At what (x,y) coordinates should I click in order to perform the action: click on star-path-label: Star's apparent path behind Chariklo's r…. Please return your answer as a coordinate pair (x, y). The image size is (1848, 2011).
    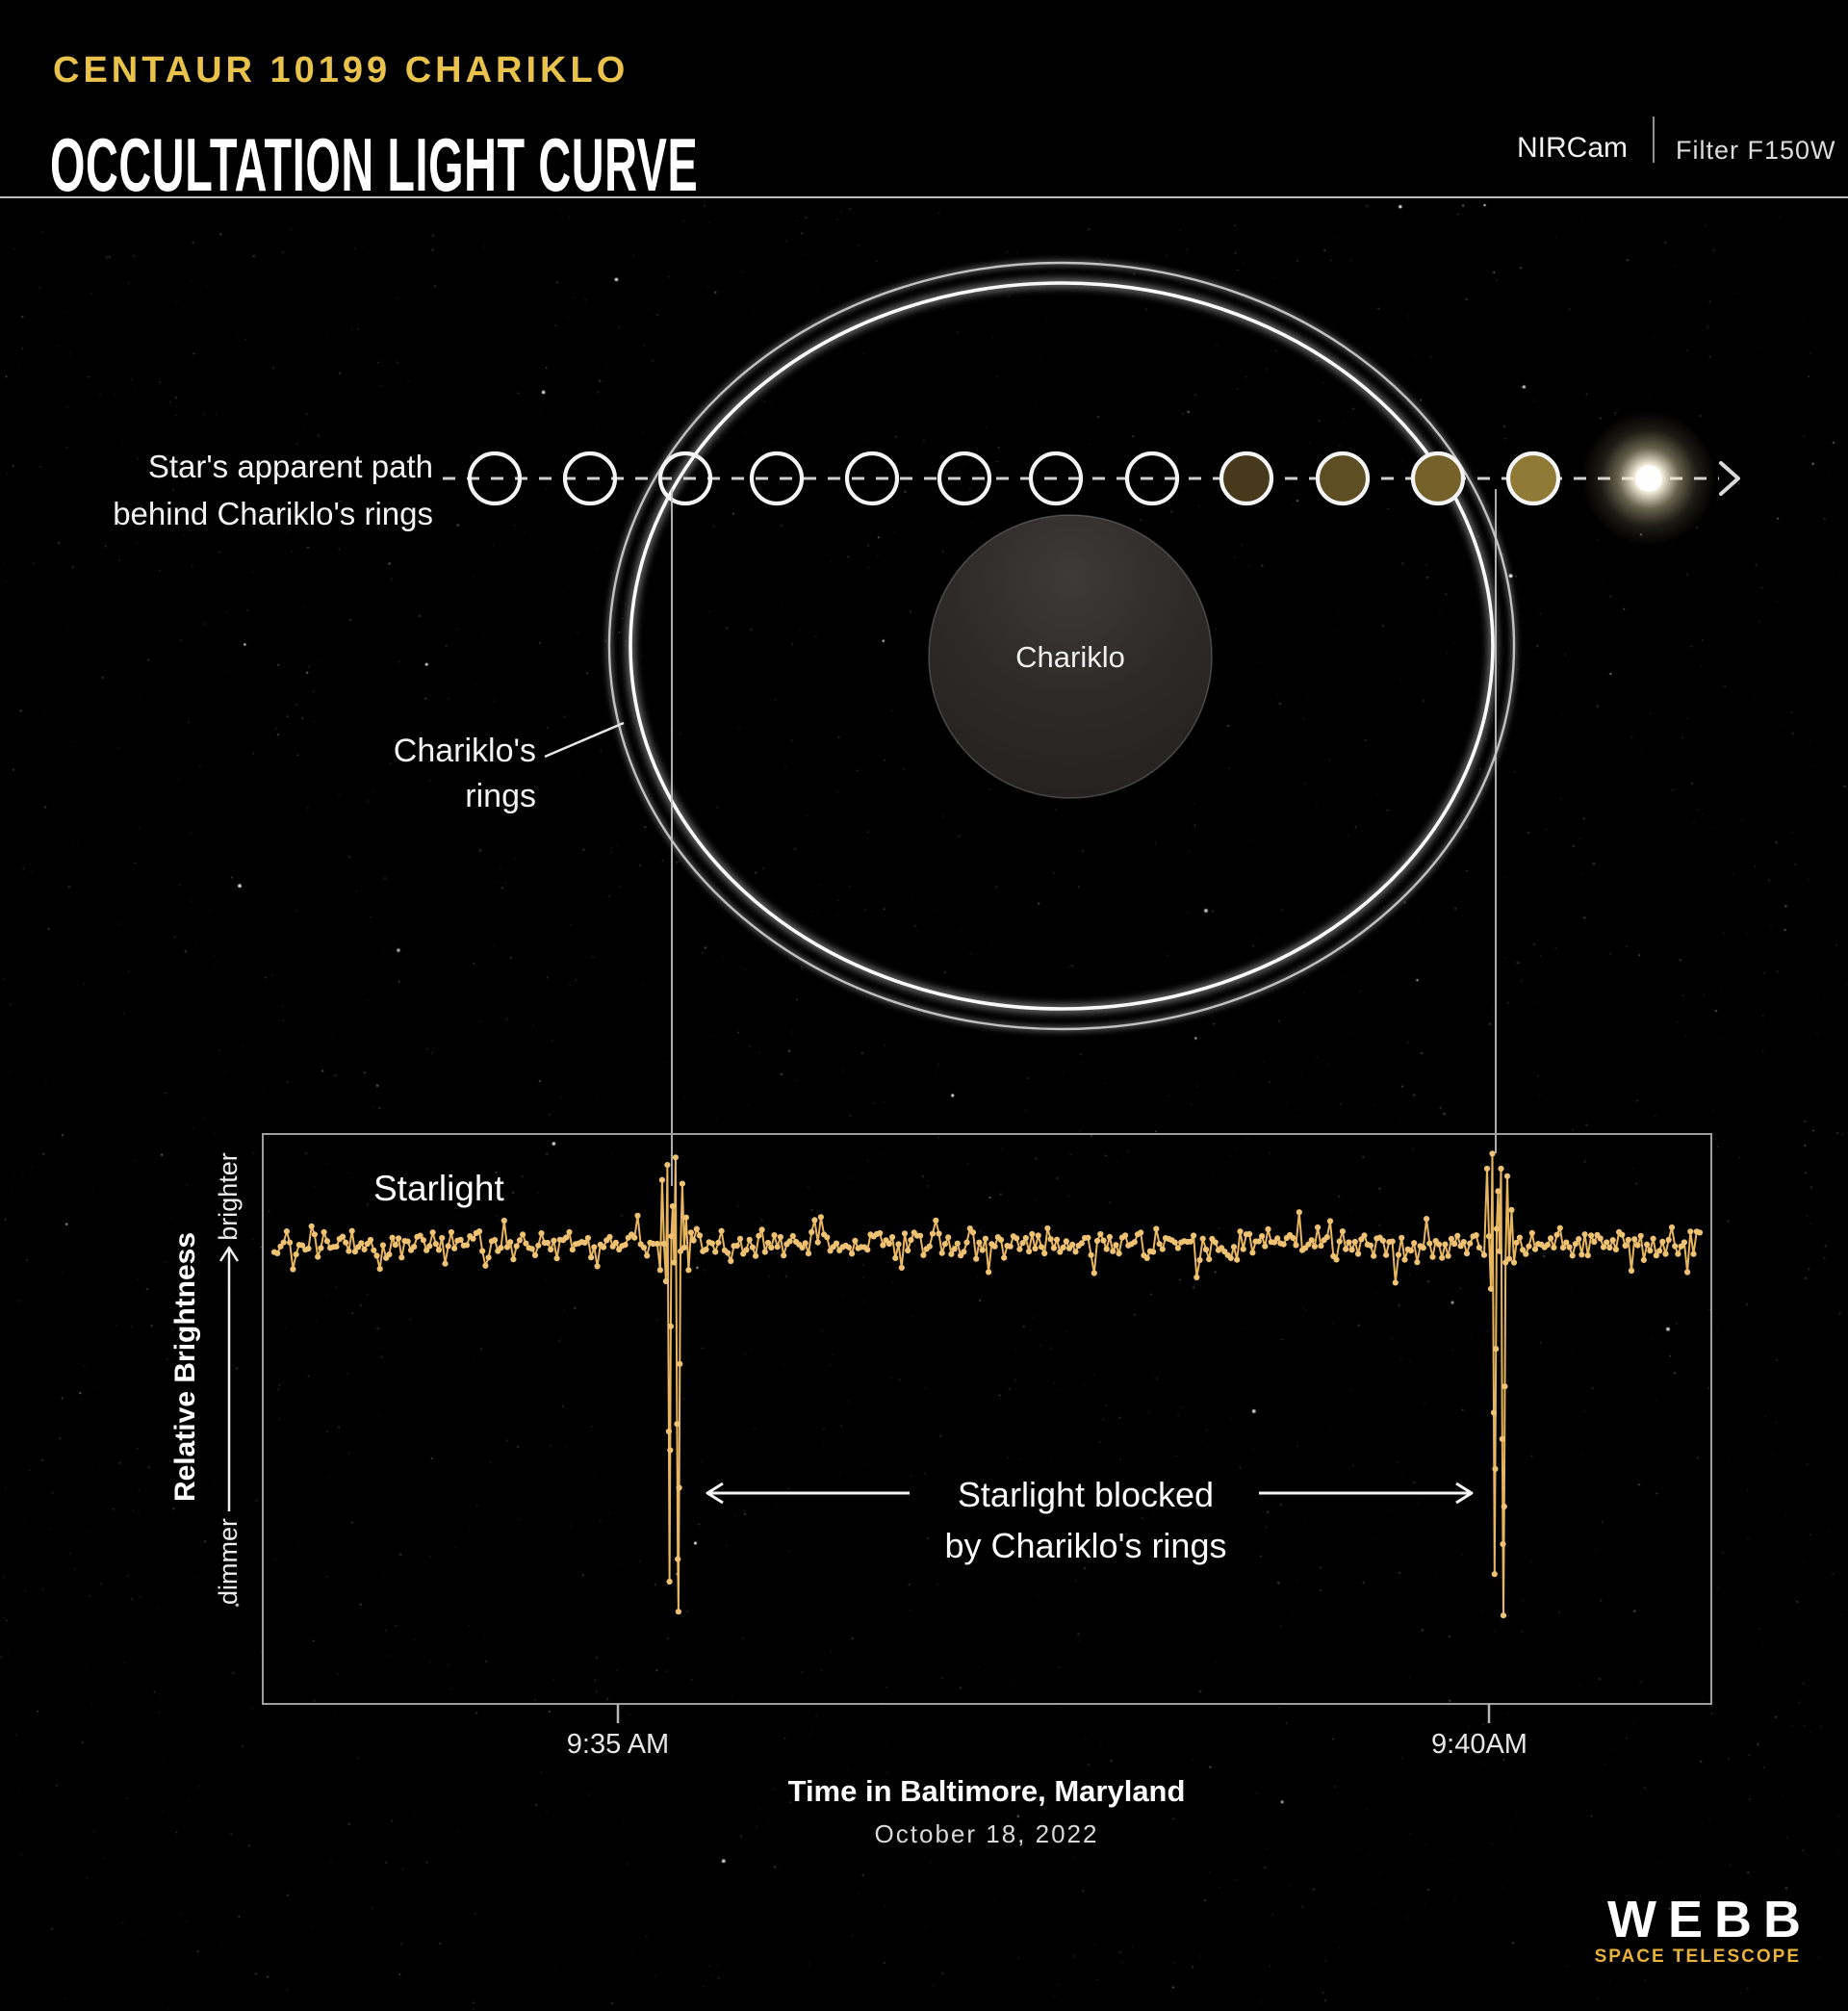
    Looking at the image, I should click on (263, 490).